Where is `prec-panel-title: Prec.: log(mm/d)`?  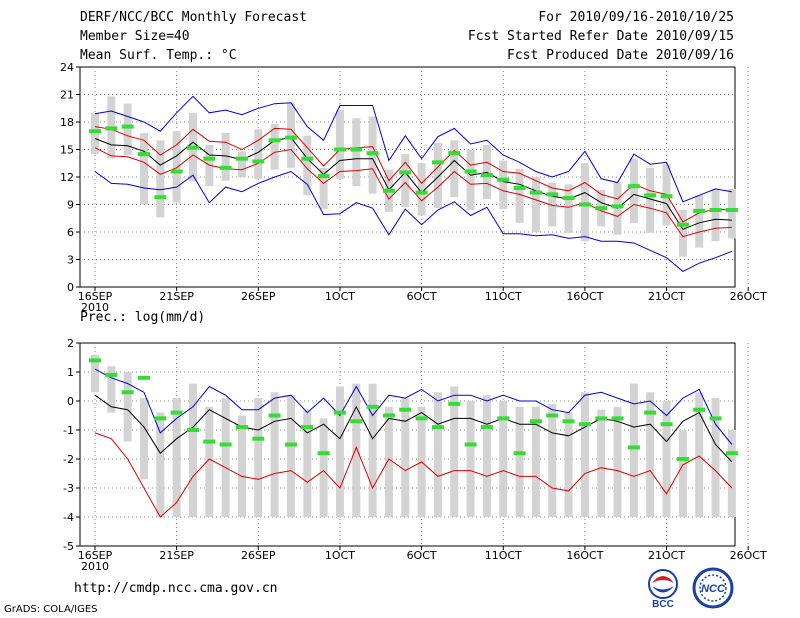 prec-panel-title: Prec.: log(mm/d) is located at coordinates (142, 317).